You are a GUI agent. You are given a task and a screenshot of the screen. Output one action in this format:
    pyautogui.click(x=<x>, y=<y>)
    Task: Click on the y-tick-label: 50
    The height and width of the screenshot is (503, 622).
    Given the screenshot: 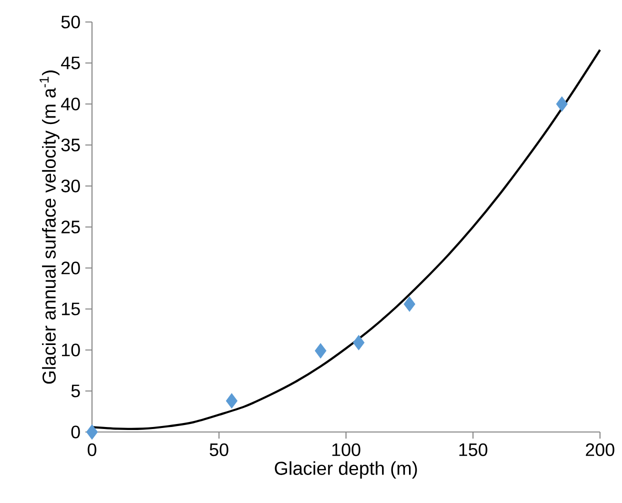 What is the action you would take?
    pyautogui.click(x=70, y=22)
    